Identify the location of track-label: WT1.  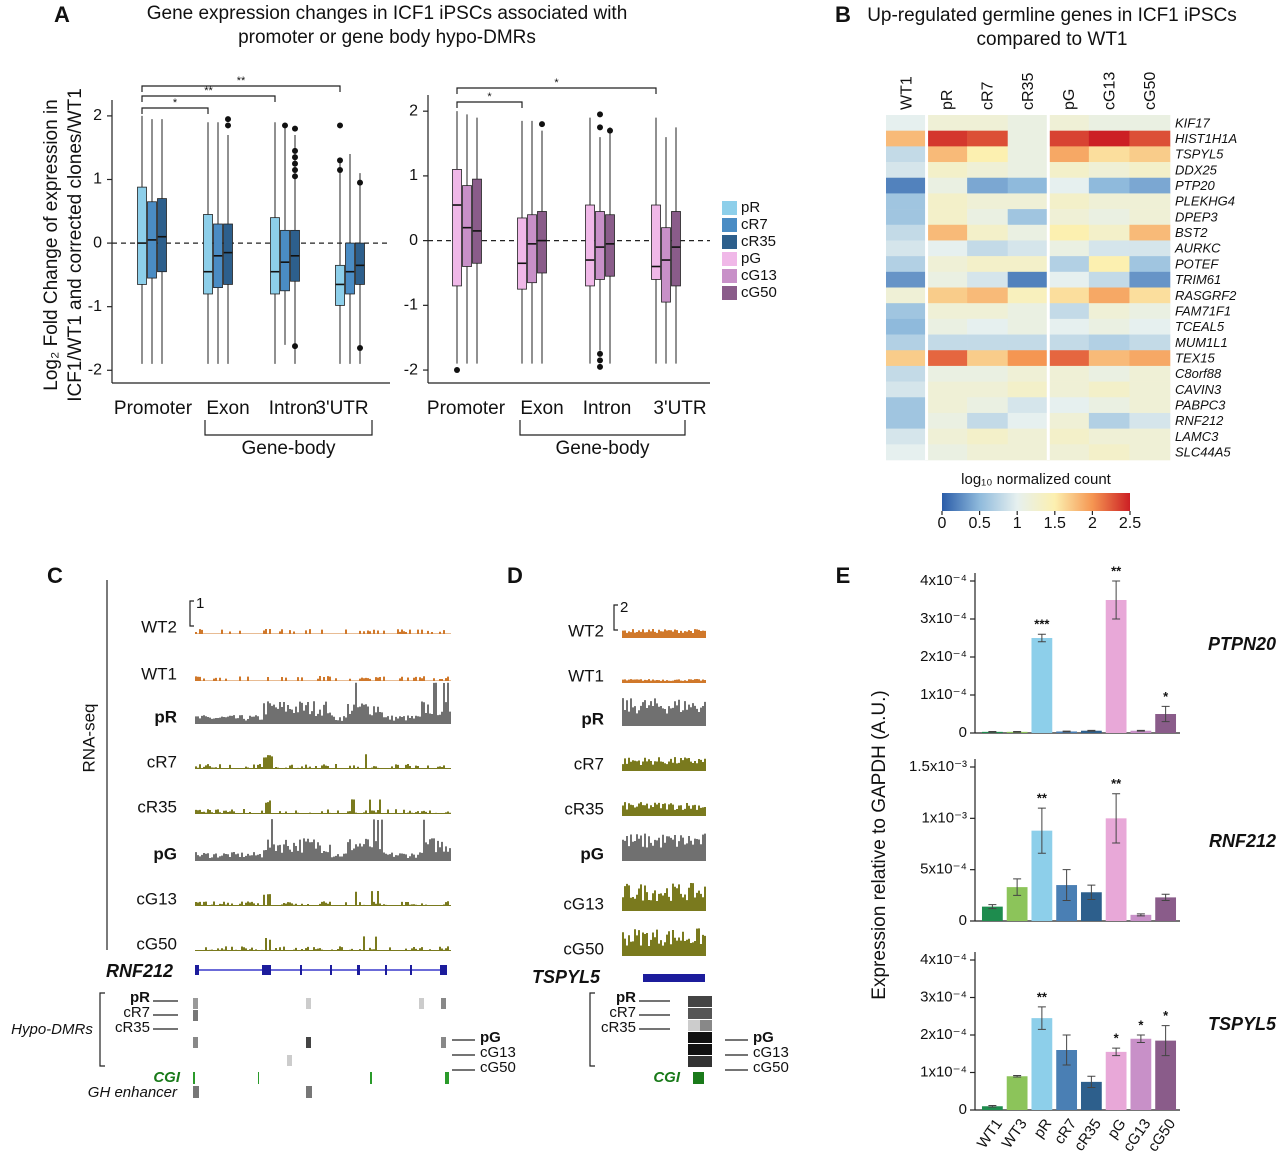
(586, 675).